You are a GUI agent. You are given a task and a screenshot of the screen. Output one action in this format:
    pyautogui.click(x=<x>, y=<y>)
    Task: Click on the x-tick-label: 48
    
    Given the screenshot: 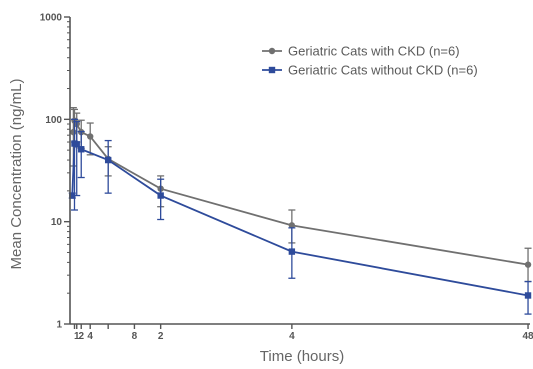 What is the action you would take?
    pyautogui.click(x=527, y=336)
    